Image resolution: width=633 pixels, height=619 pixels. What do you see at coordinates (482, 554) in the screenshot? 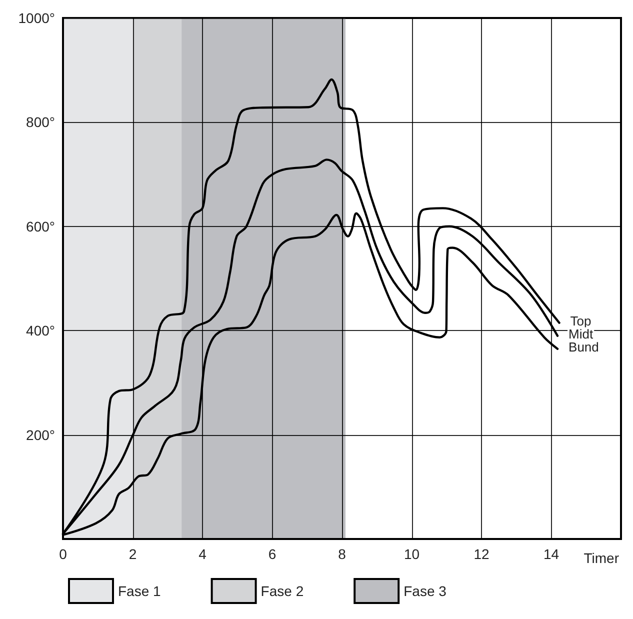
I see `x-tick-label: 12` at bounding box center [482, 554].